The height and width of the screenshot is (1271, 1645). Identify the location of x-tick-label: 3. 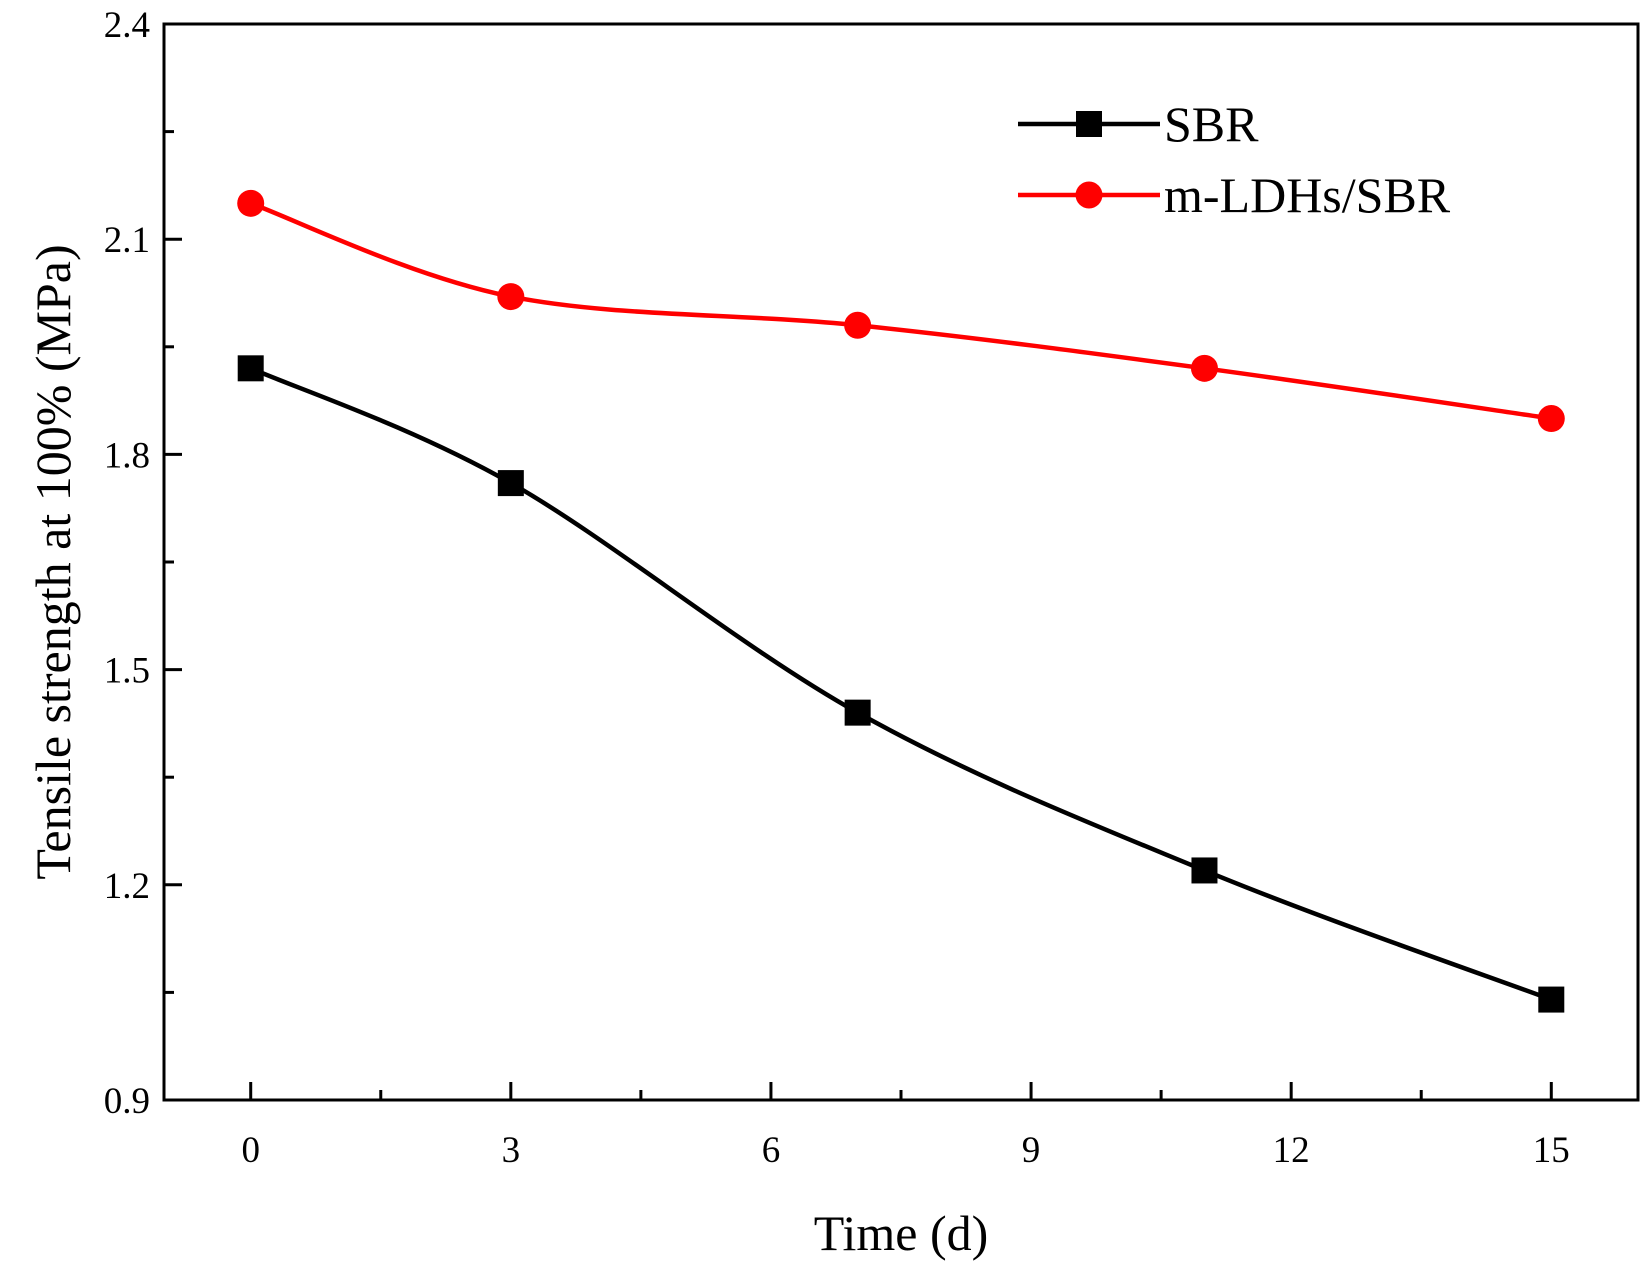
(511, 1150).